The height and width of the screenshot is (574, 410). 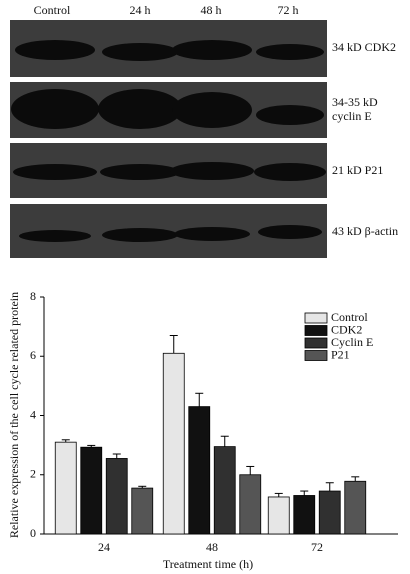 What do you see at coordinates (33, 355) in the screenshot?
I see `y-tick-label: 6` at bounding box center [33, 355].